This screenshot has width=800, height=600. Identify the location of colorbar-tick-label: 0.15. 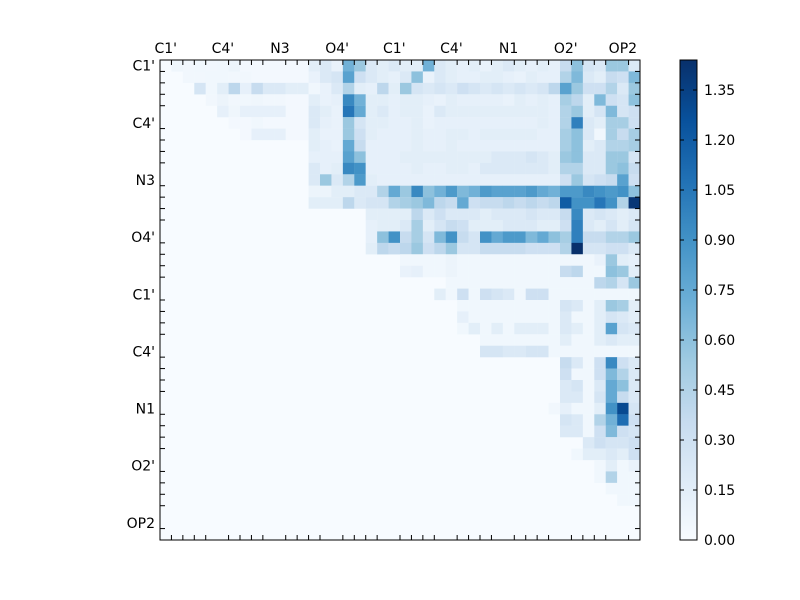
(719, 491).